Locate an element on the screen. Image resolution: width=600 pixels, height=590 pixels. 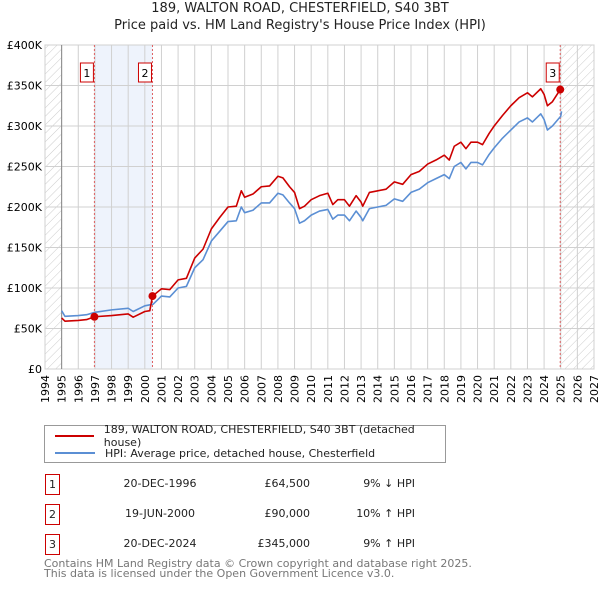
x-tick-label: 2004 is located at coordinates (211, 389).